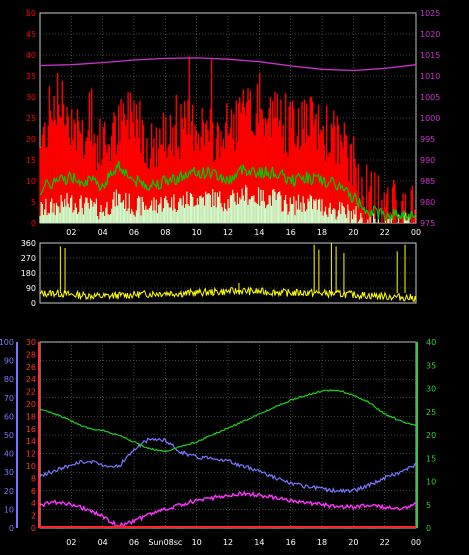 The height and width of the screenshot is (555, 469). What do you see at coordinates (9, 509) in the screenshot?
I see `humidity-tick: 10` at bounding box center [9, 509].